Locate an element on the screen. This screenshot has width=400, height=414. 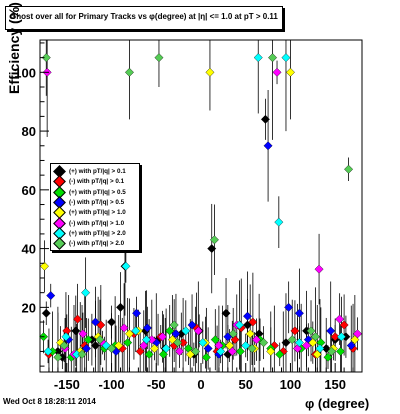
y-tick-label: 100 is located at coordinates (25, 72).